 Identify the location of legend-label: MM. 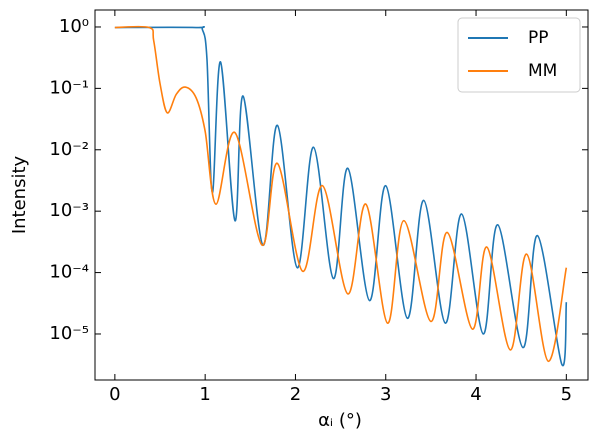
(542, 71).